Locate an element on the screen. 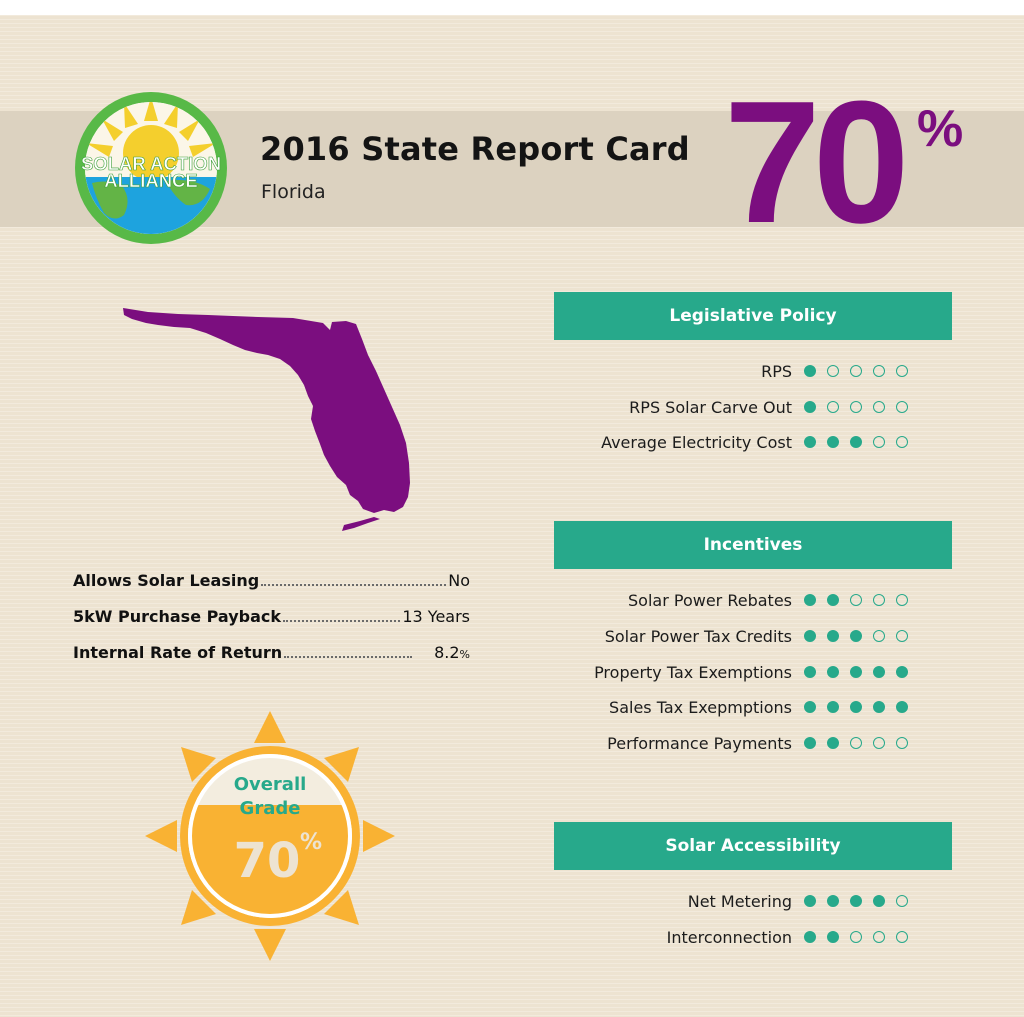 This screenshot has height=1017, width=1024. rating-row: Interconnection is located at coordinates (787, 937).